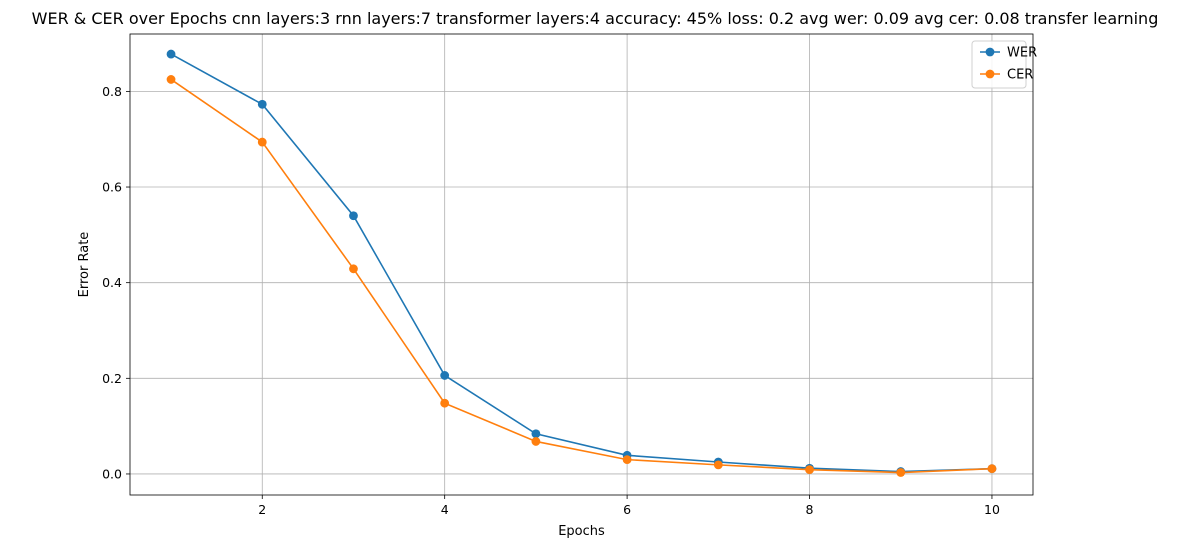  I want to click on x-tick-label: 6, so click(627, 509).